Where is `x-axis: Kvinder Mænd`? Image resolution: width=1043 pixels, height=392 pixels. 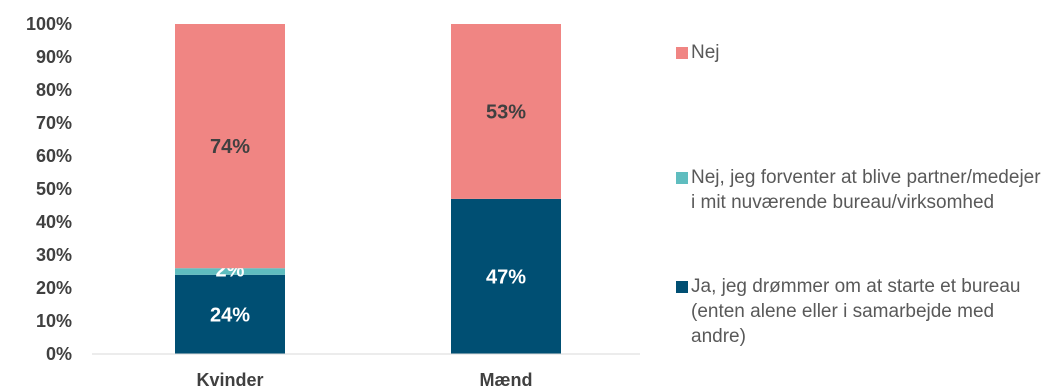 x-axis: Kvinder Mænd is located at coordinates (364, 380).